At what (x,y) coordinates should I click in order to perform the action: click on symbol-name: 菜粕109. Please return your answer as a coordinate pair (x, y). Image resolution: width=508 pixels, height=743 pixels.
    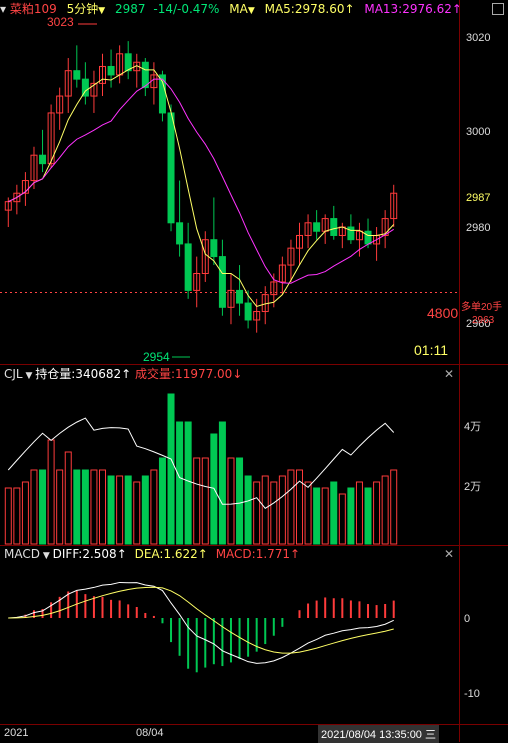
    Looking at the image, I should click on (33, 9).